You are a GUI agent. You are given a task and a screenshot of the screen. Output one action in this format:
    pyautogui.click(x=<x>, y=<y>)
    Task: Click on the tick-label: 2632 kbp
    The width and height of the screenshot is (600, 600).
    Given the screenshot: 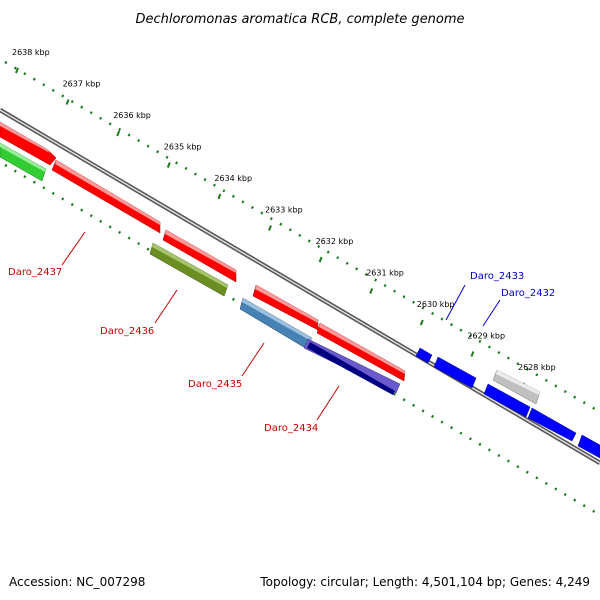 What is the action you would take?
    pyautogui.click(x=335, y=241)
    